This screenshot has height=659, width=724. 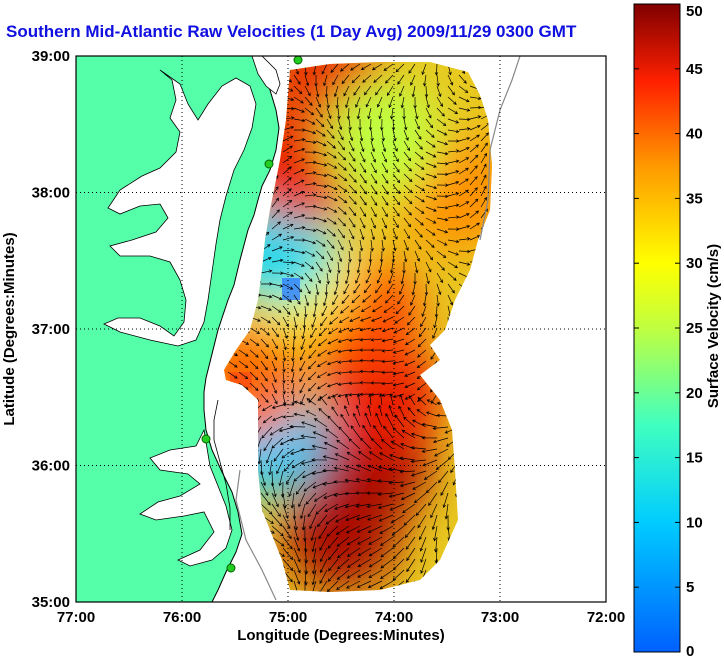 I want to click on radar-stations, so click(x=252, y=314).